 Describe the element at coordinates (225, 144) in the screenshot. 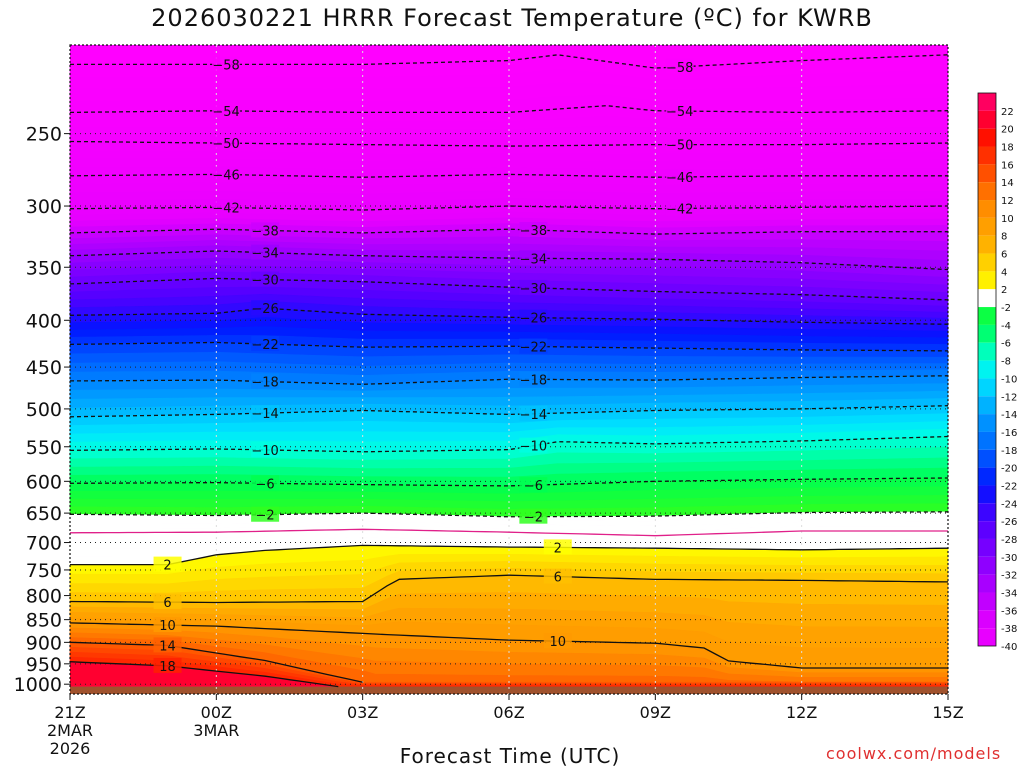

I see `contour-label: −50` at that location.